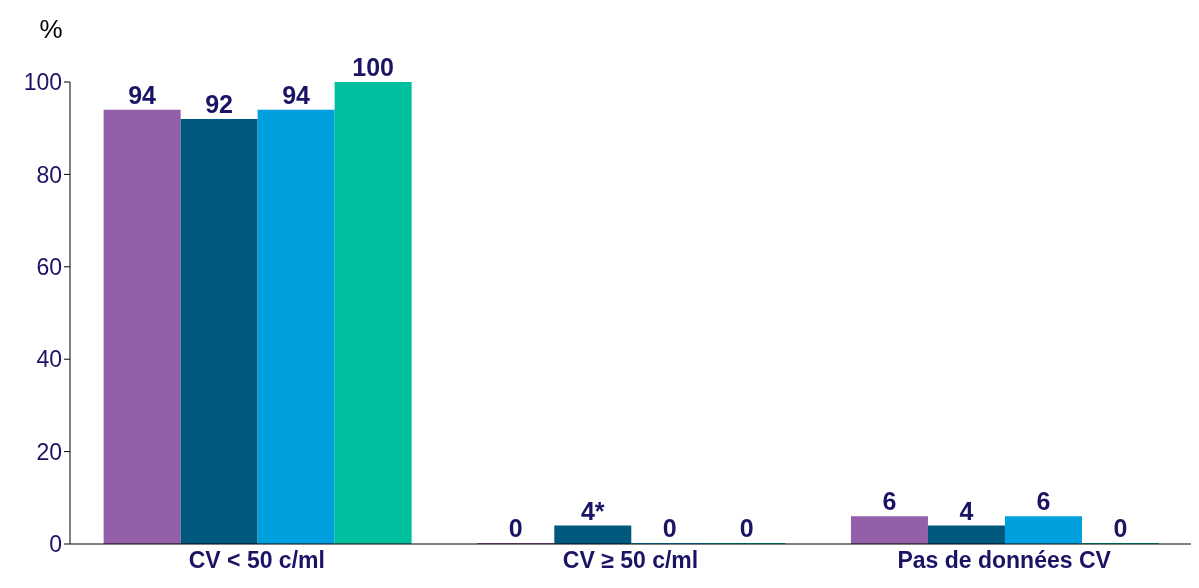  What do you see at coordinates (49, 174) in the screenshot?
I see `y-tick-label: 80` at bounding box center [49, 174].